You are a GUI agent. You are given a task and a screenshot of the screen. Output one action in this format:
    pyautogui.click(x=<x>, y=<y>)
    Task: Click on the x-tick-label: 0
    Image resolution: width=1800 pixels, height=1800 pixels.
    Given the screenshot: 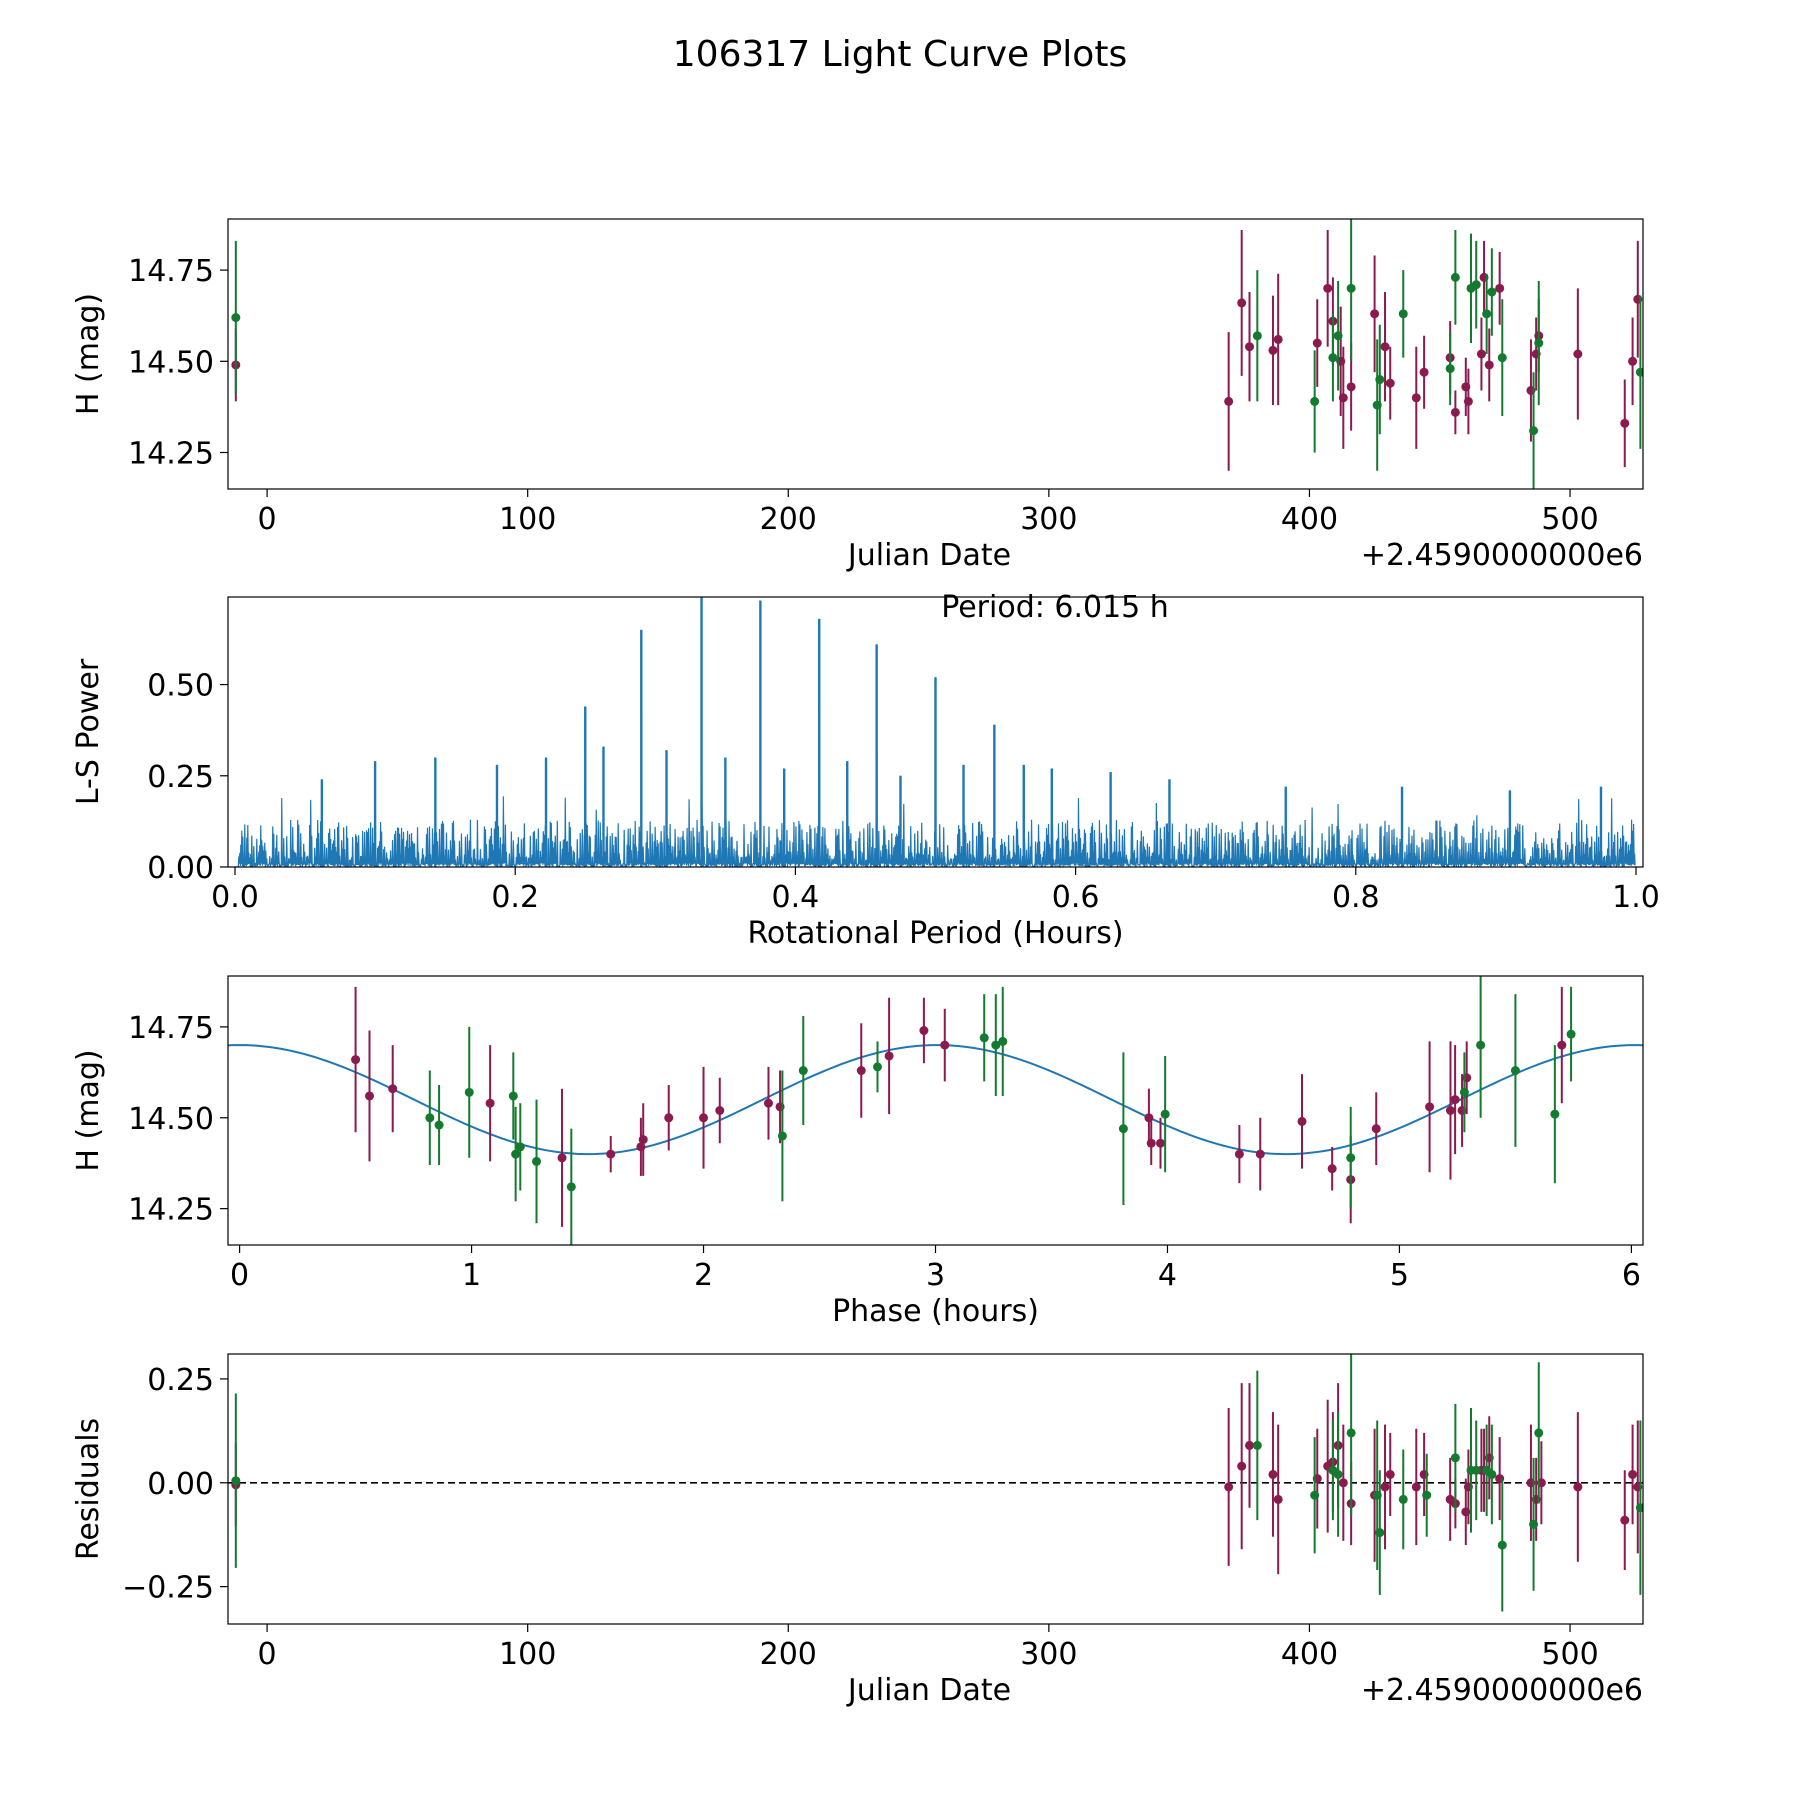 What is the action you would take?
    pyautogui.click(x=267, y=519)
    